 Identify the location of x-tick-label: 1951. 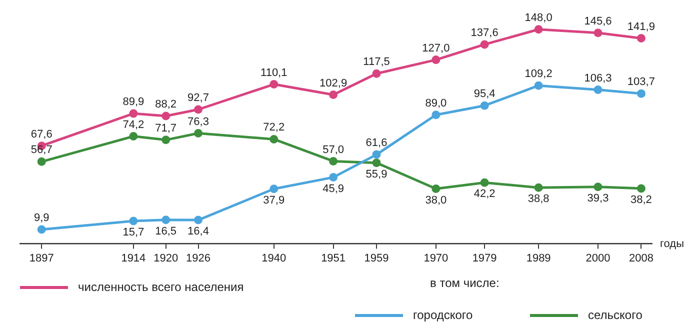
(333, 258).